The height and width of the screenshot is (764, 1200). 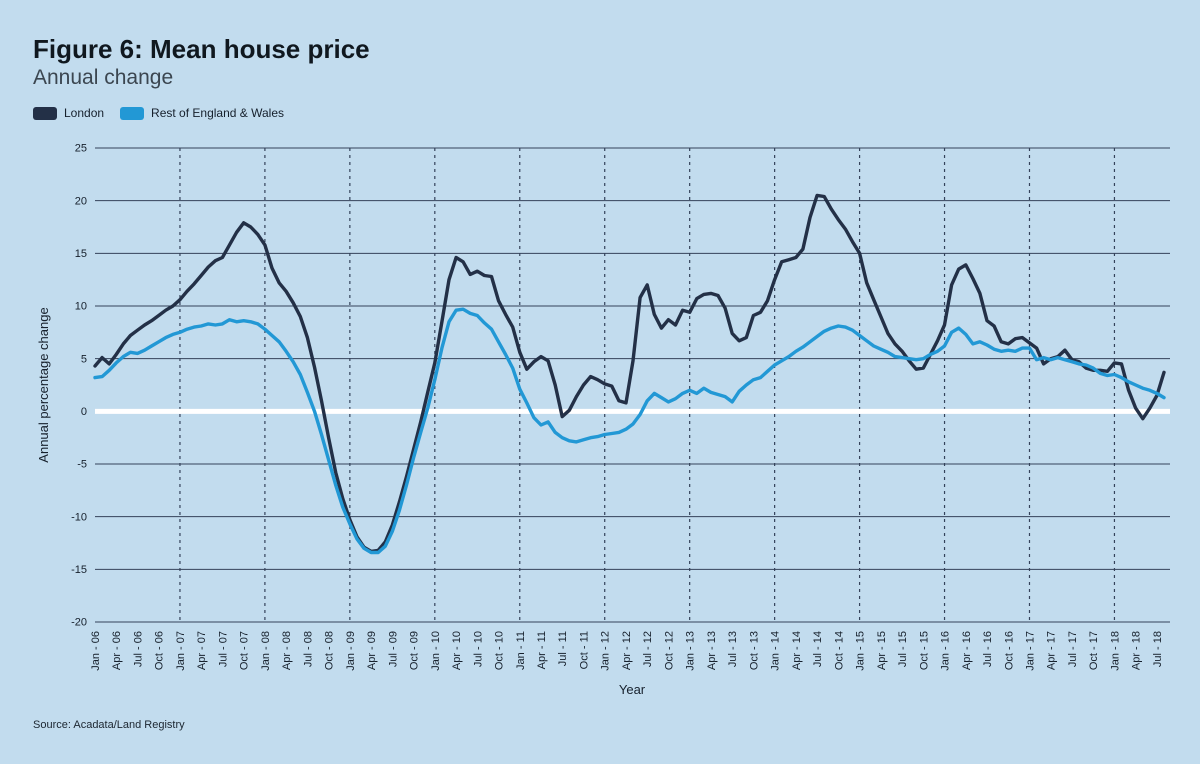 I want to click on y-tick-label: -10, so click(x=79, y=517).